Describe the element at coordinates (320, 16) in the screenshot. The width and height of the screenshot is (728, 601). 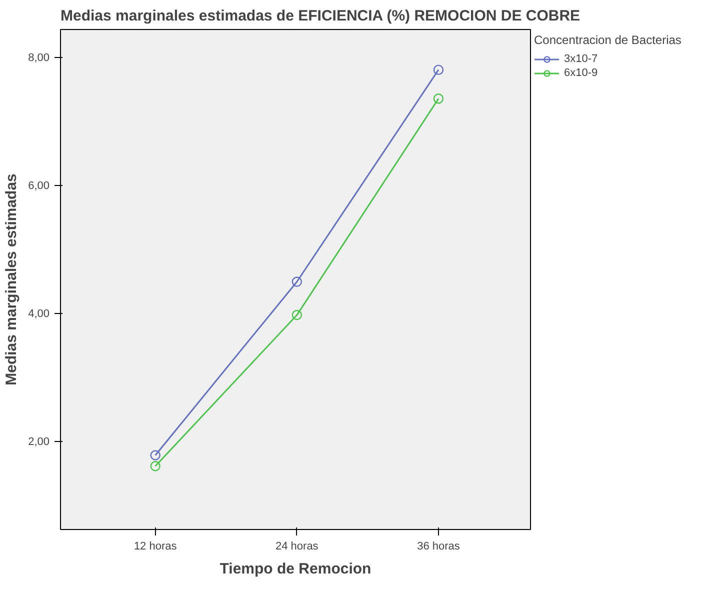
I see `chart-title: Medias marginales estimadas de EFICIENCIA (%) REMOCION DE COBRE` at that location.